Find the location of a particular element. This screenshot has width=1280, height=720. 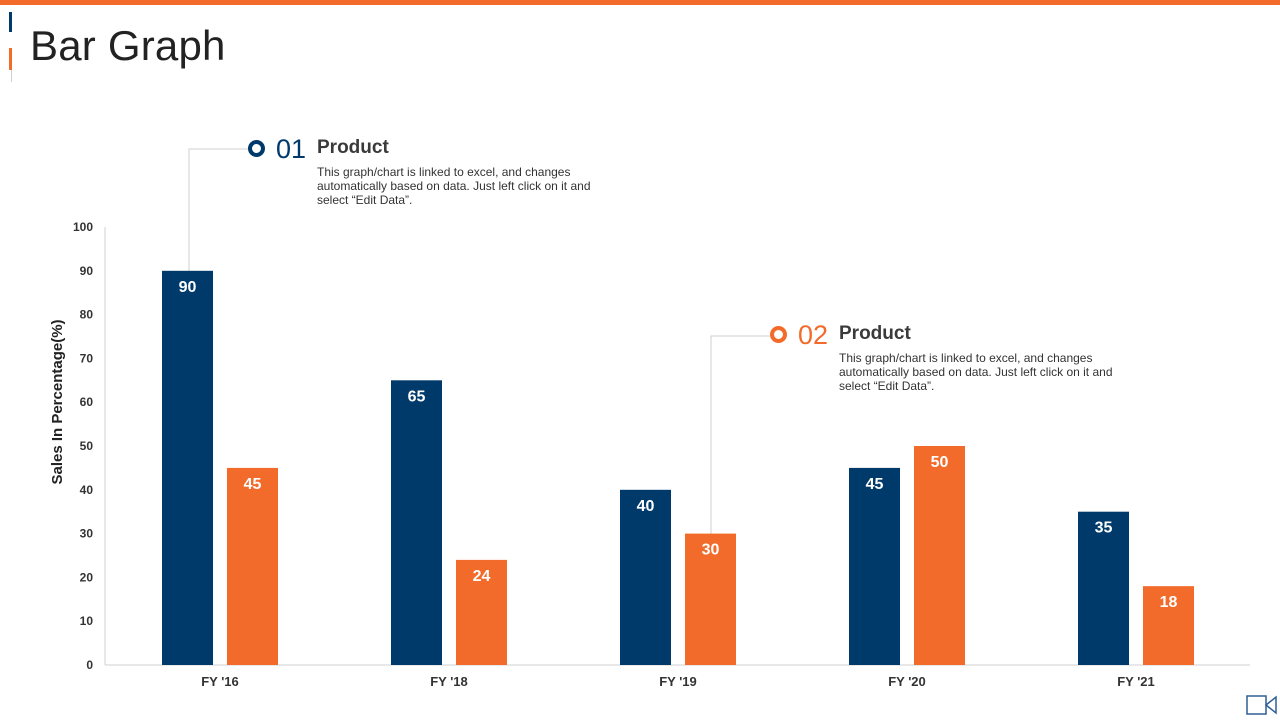

title-accent-gray is located at coordinates (11, 76).